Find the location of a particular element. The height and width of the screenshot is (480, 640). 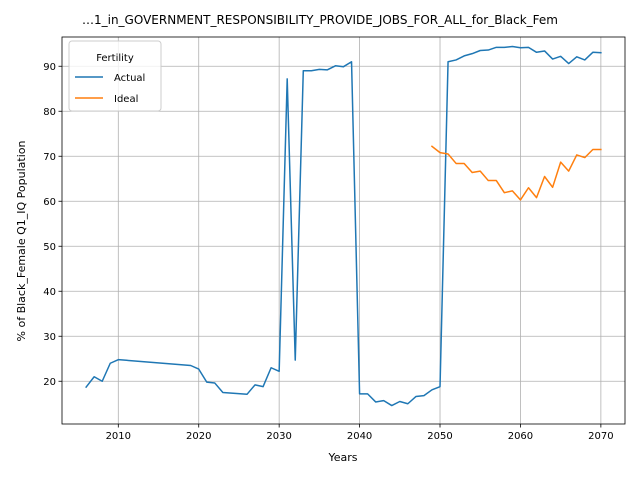

y-tick-label: 60 is located at coordinates (49, 202).